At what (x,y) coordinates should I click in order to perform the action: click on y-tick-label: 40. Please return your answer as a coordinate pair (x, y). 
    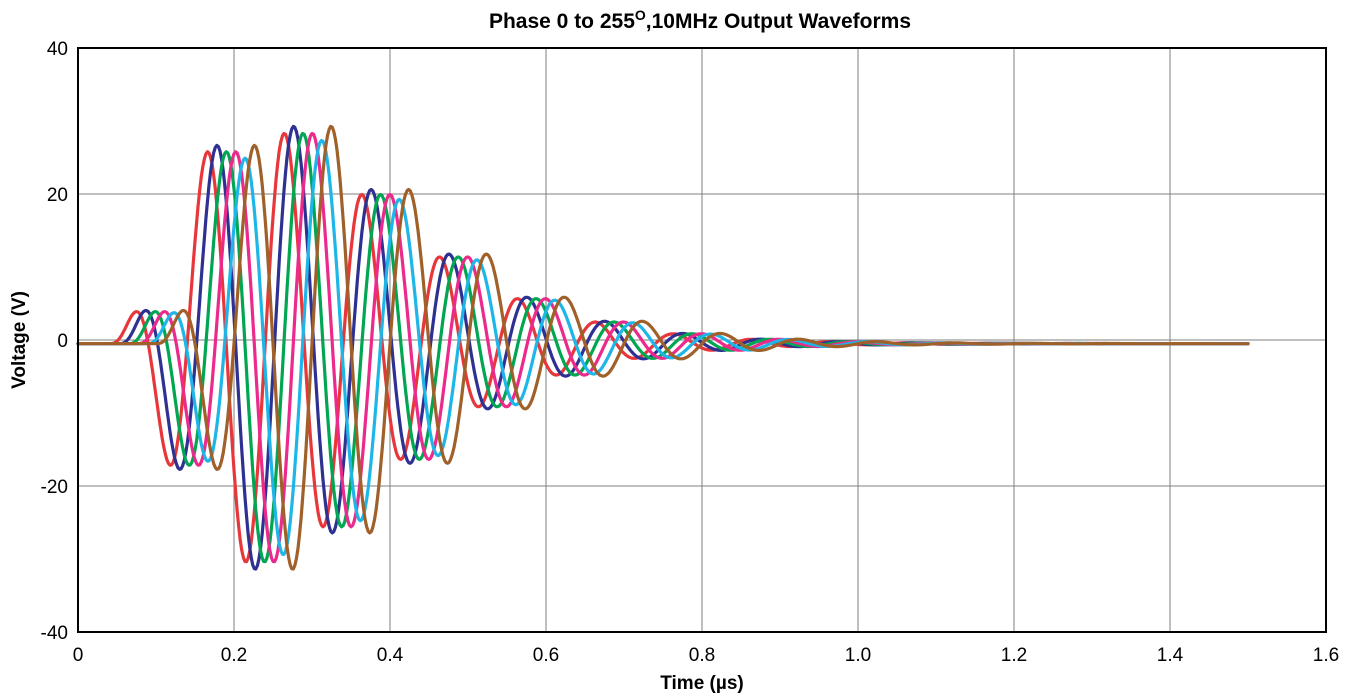
    Looking at the image, I should click on (57, 49).